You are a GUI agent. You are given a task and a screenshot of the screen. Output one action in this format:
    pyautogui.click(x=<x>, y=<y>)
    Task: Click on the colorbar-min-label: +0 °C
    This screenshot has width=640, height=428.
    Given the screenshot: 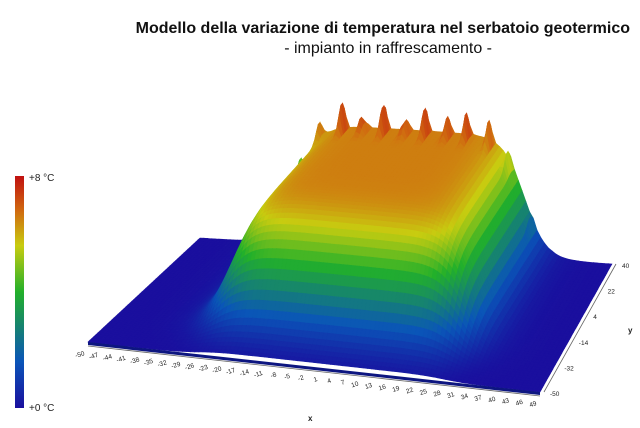 What is the action you would take?
    pyautogui.click(x=41, y=408)
    